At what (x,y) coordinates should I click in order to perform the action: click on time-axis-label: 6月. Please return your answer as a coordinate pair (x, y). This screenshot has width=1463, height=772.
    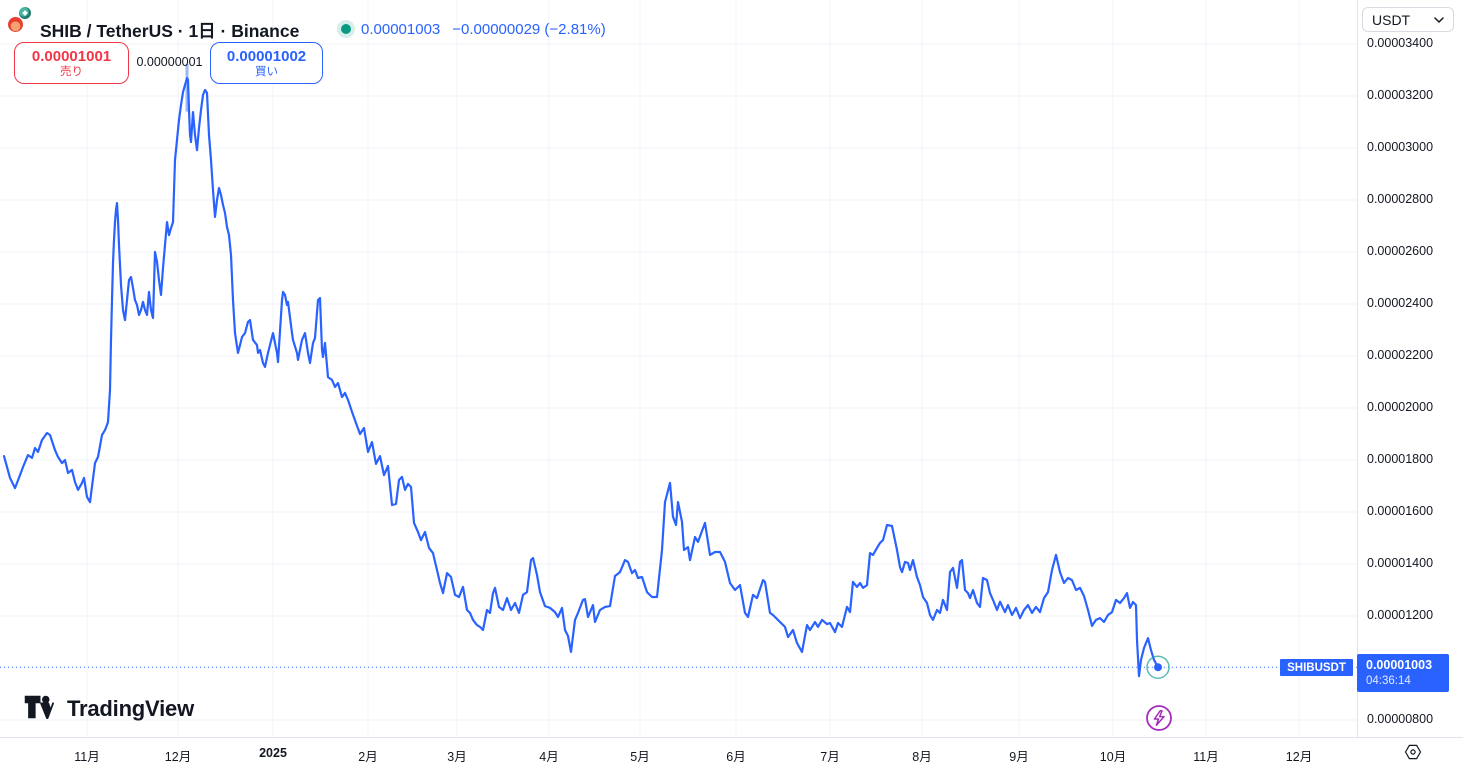
    Looking at the image, I should click on (736, 757).